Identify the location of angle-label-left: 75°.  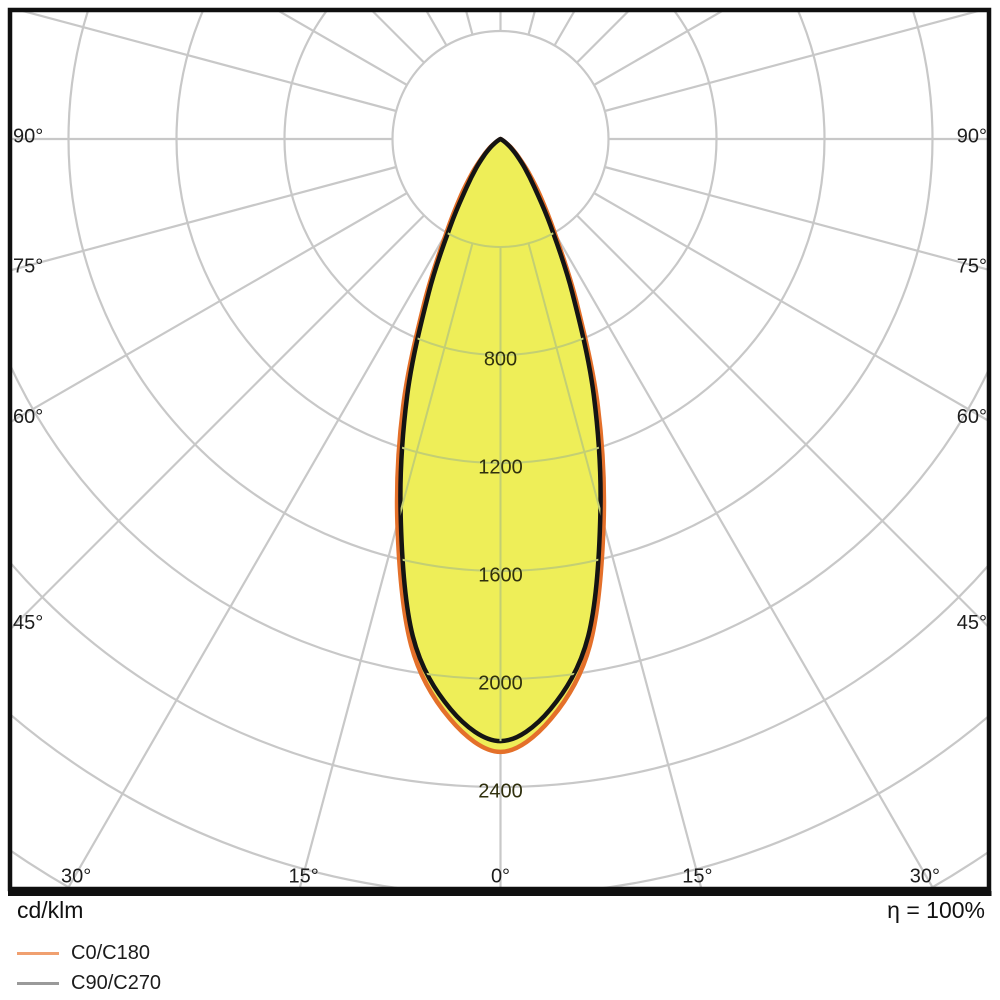
(28, 267).